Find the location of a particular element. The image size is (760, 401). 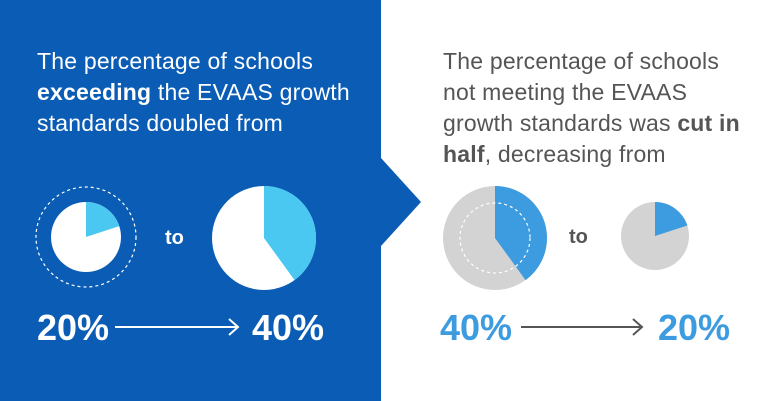

right-to-percent: 20% is located at coordinates (694, 327).